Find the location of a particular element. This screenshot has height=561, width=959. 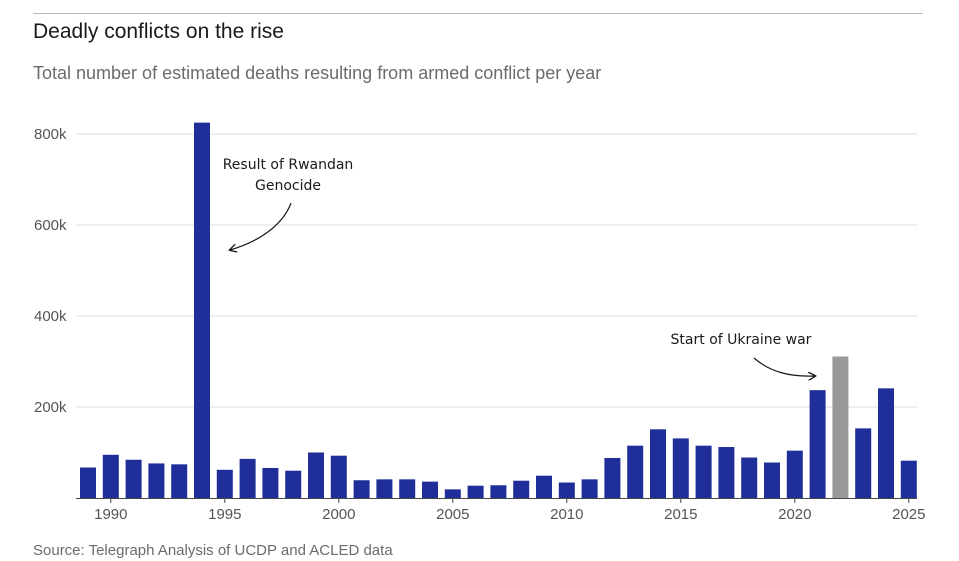

bar-2021 is located at coordinates (817, 444).